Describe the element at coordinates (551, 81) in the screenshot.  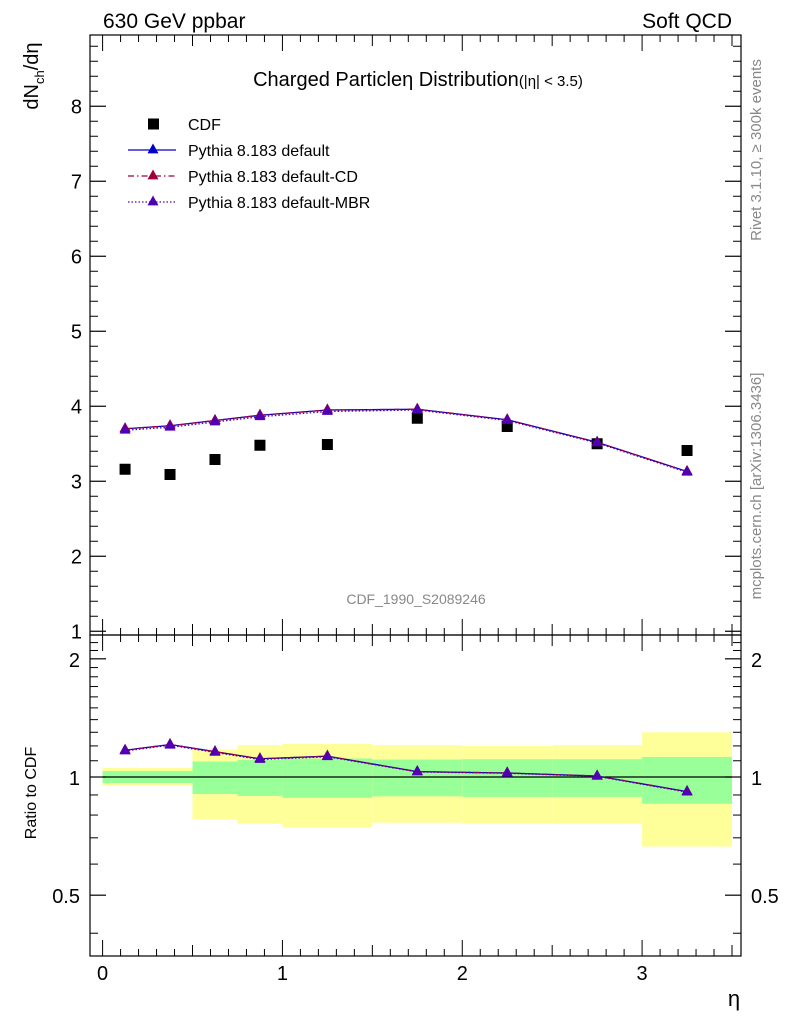
I see `title-cut: (|η| < 3.5)` at that location.